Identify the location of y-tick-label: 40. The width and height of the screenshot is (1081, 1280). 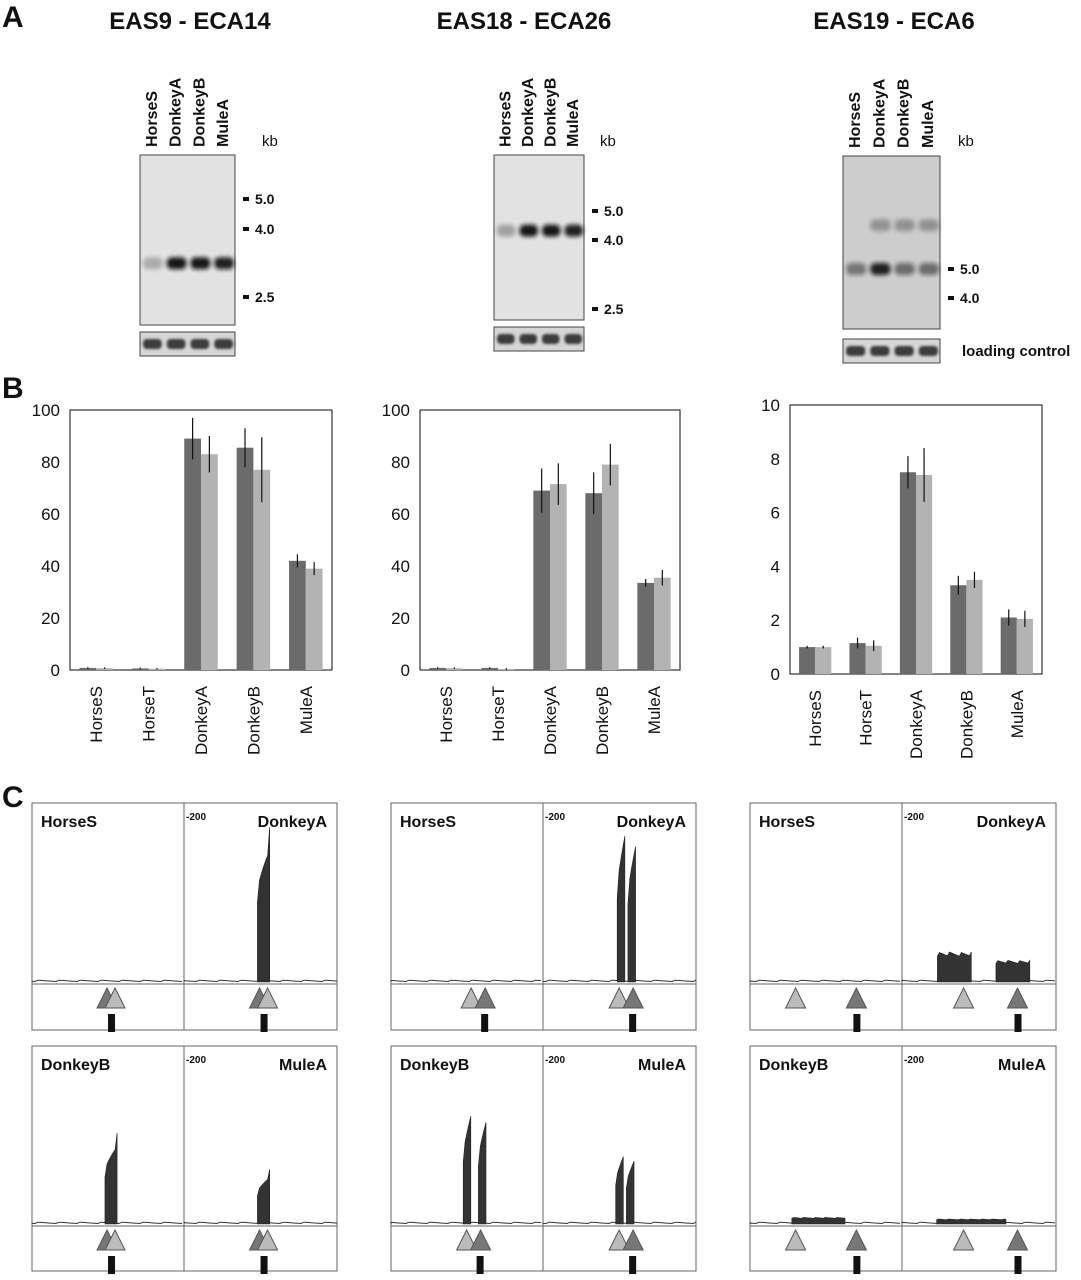
(400, 566).